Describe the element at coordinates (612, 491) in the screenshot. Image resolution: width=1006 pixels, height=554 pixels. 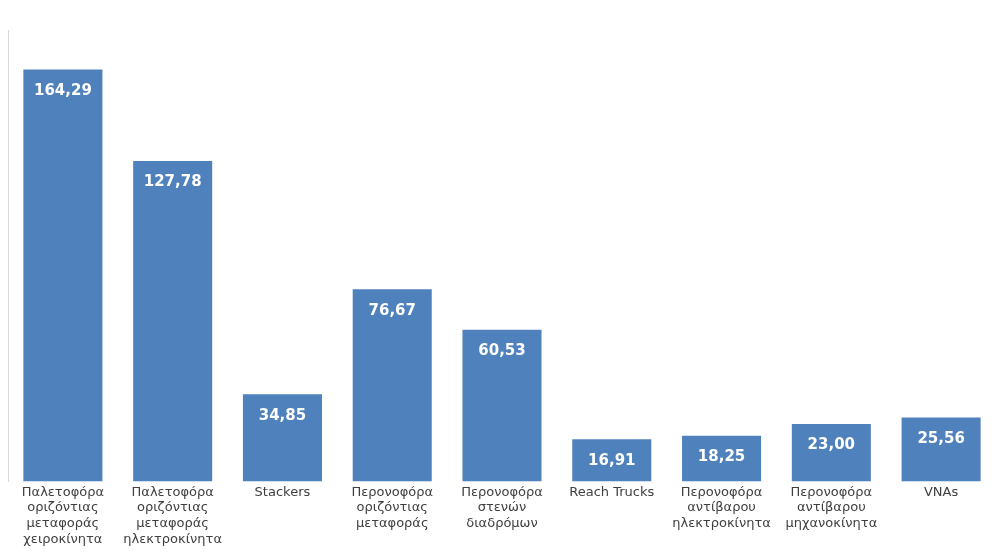
I see `x-tick-label: Reach Trucks` at that location.